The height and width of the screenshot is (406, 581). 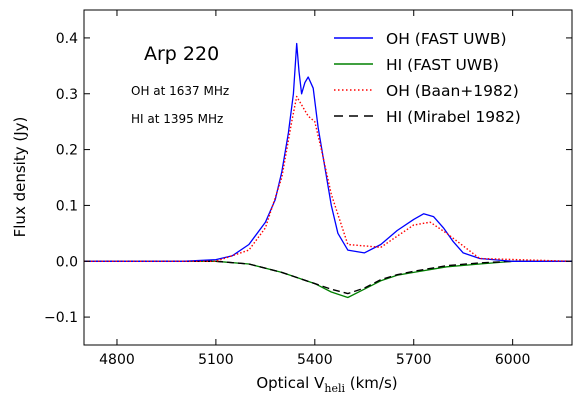 What do you see at coordinates (61, 318) in the screenshot?
I see `y-tick-label: −0.1` at bounding box center [61, 318].